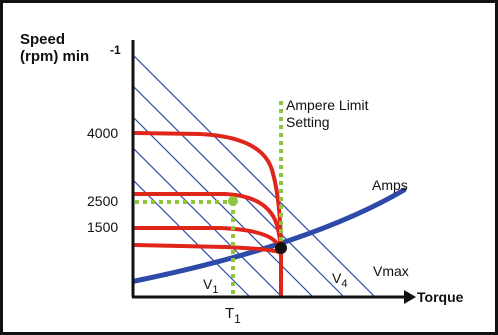 Image resolution: width=498 pixels, height=335 pixels. Describe the element at coordinates (410, 297) in the screenshot. I see `x-axis-arrowhead` at that location.